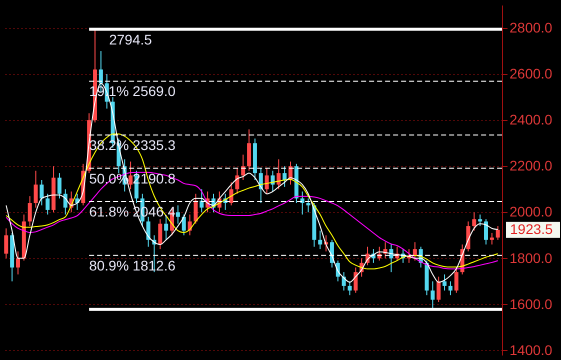 The image size is (561, 360). I want to click on y-tick-label: 2800.0, so click(531, 28).